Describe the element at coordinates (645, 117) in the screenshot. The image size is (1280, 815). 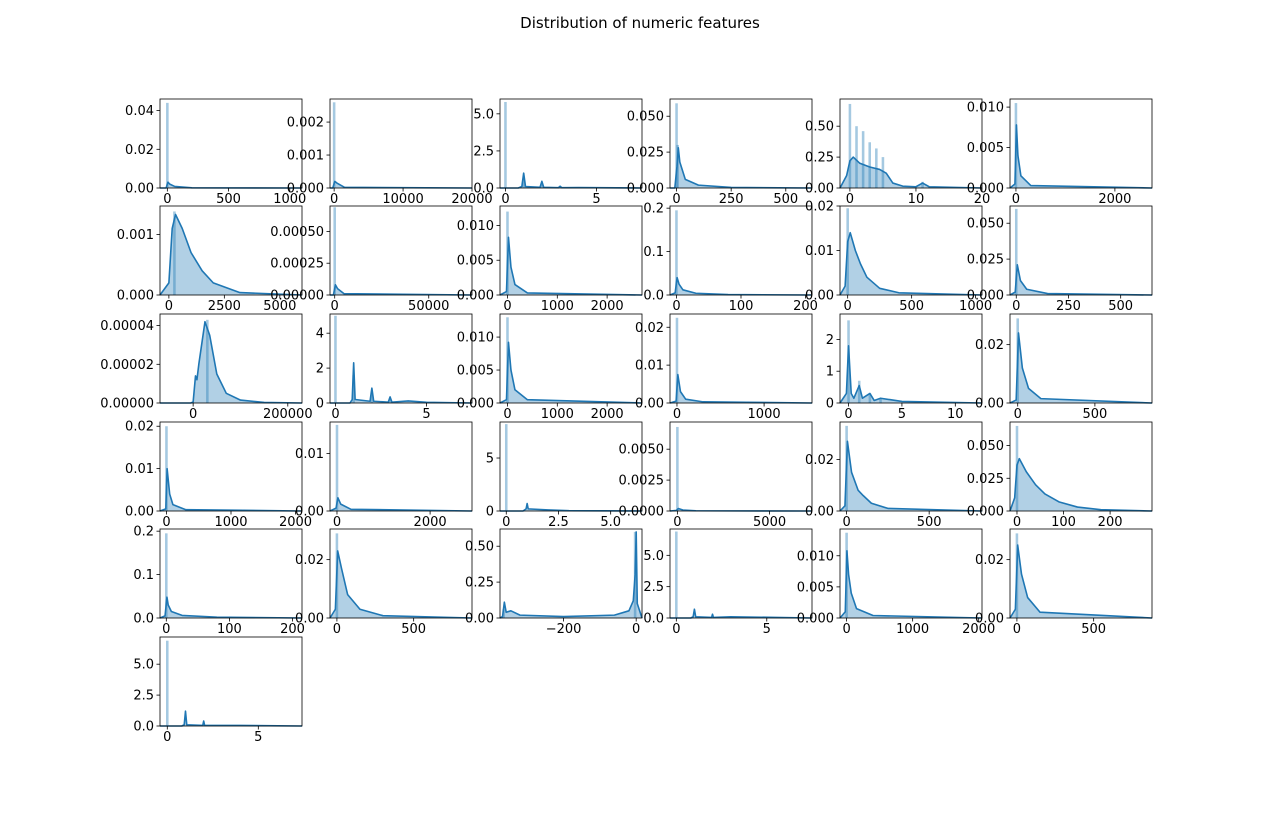
I see `y-tick-label: 0.050` at that location.